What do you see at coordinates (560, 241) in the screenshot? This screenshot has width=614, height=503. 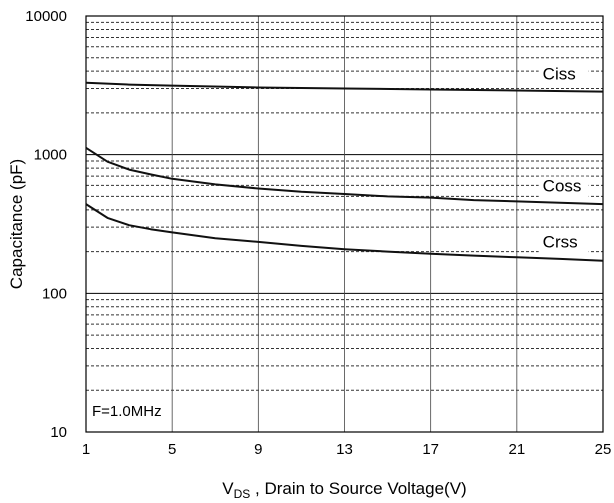 I see `series-label-crss: Crss` at bounding box center [560, 241].